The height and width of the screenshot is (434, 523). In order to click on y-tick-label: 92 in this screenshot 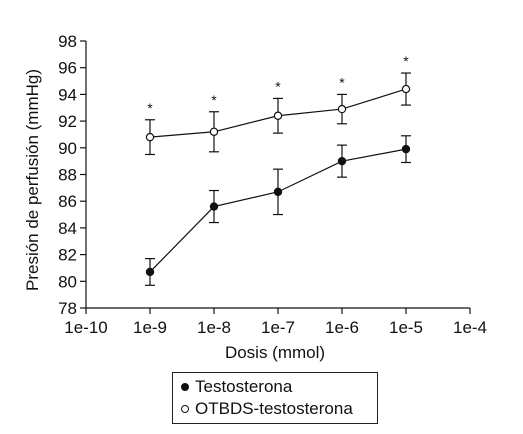, I will do `click(67, 121)`.